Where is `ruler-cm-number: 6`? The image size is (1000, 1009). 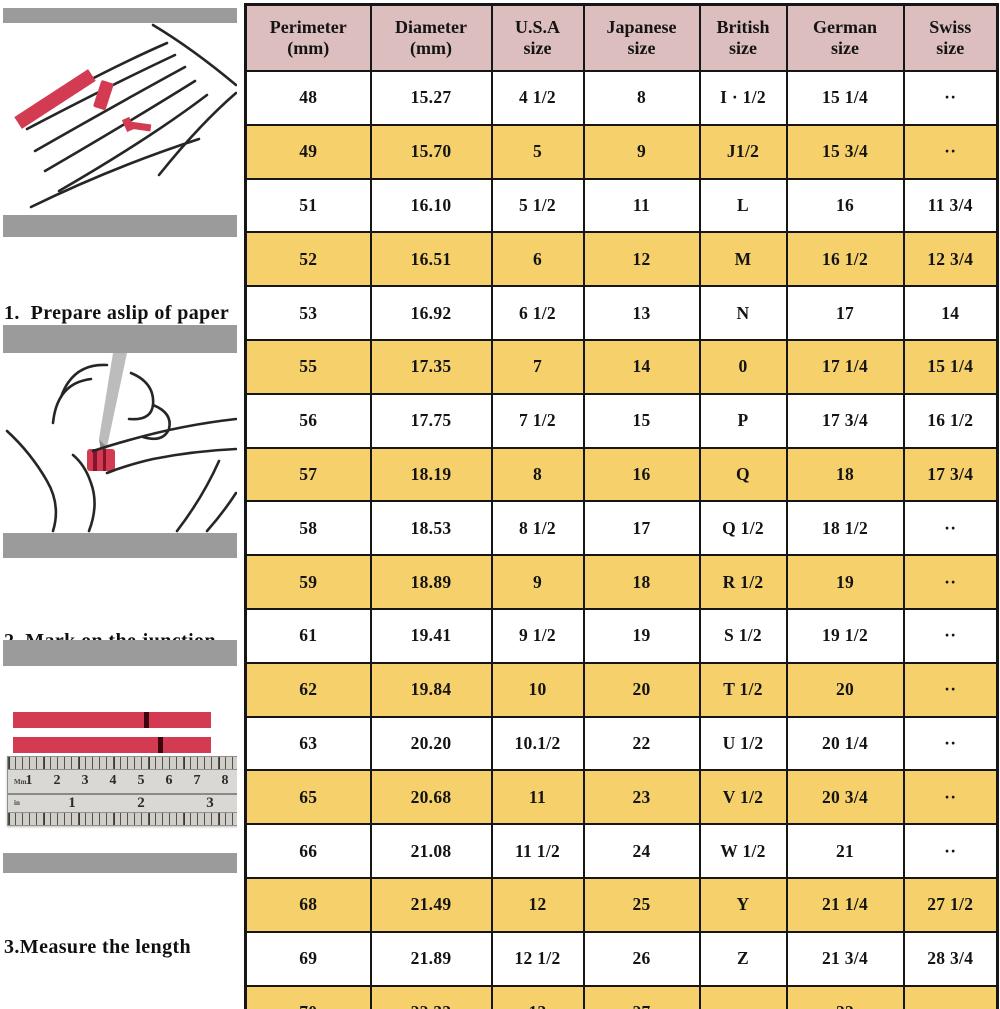 ruler-cm-number: 6 is located at coordinates (169, 780).